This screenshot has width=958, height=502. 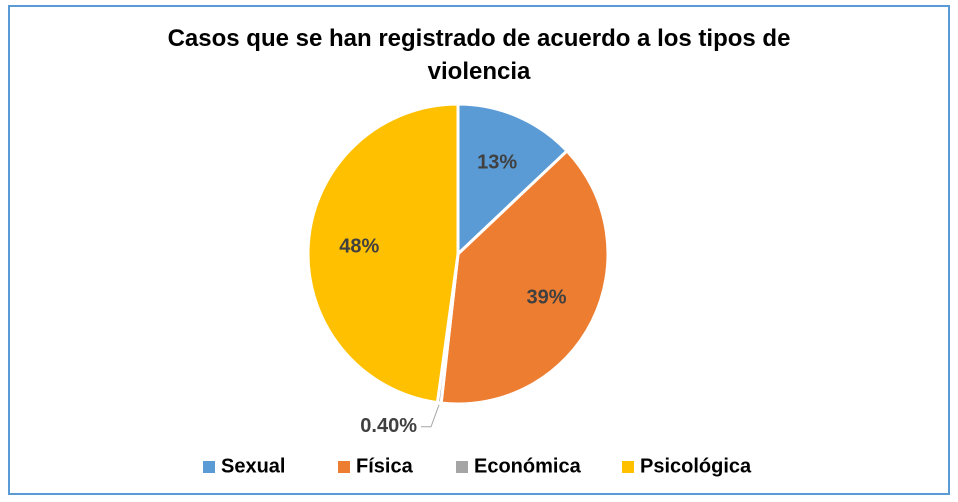 I want to click on legend-label: Psicológica, so click(x=696, y=466).